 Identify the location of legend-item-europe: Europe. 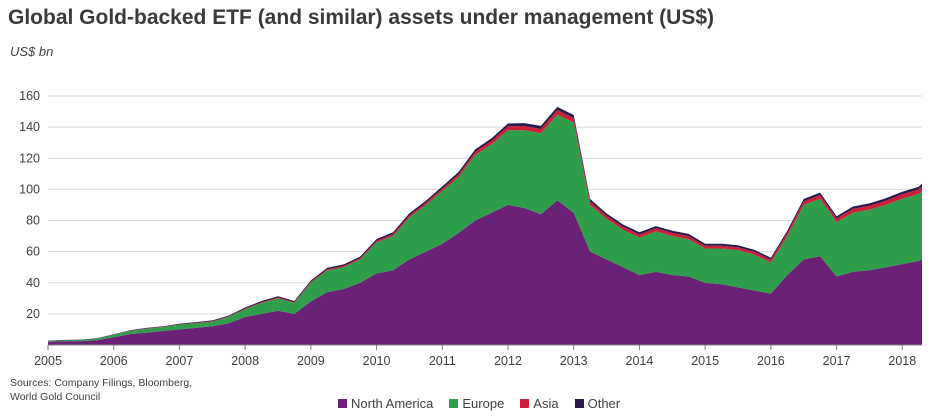
(476, 403).